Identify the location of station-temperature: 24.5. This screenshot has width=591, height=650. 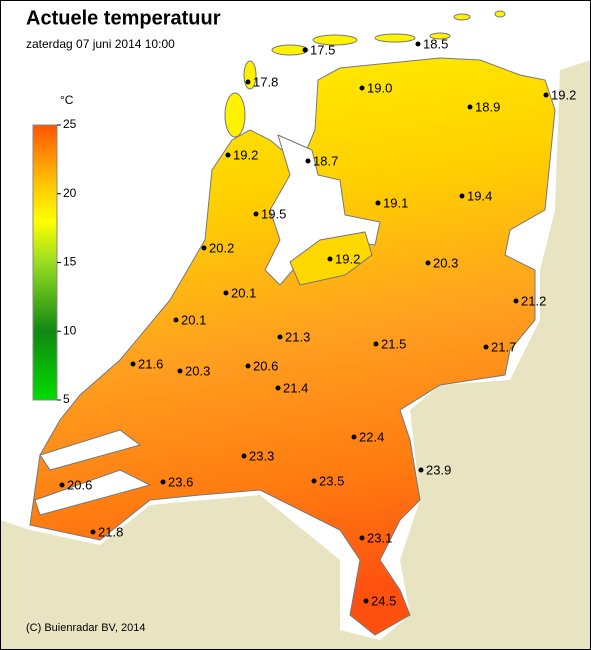
(383, 600).